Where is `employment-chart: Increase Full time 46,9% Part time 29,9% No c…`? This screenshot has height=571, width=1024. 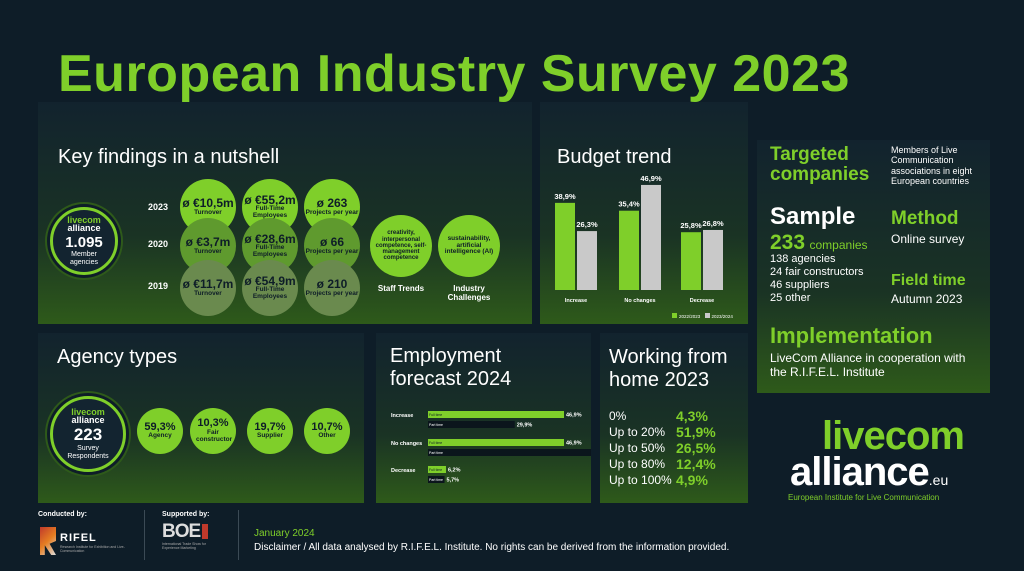
employment-chart: Increase Full time 46,9% Part time 29,9% No c… is located at coordinates (504, 418).